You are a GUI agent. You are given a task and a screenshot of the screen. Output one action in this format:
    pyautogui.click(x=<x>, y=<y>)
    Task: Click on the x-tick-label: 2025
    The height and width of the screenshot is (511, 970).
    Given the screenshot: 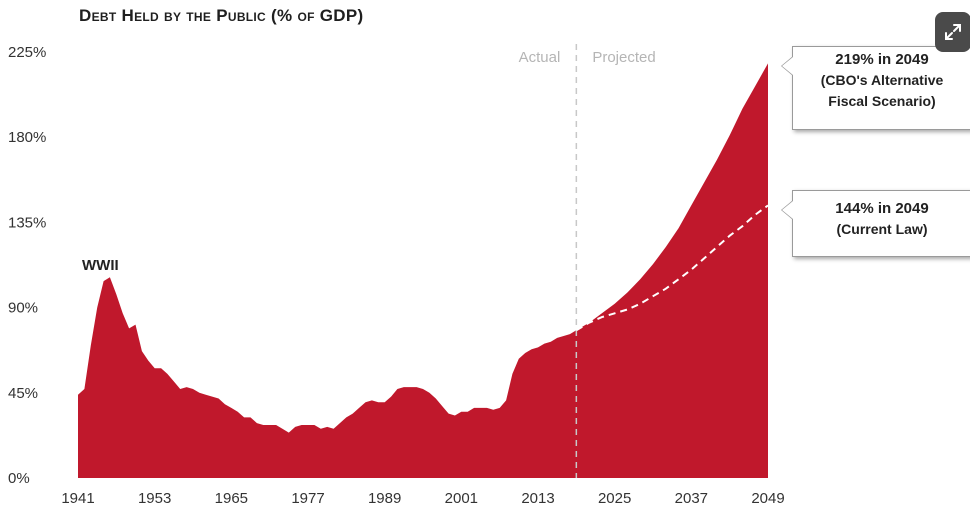 What is the action you would take?
    pyautogui.click(x=614, y=498)
    